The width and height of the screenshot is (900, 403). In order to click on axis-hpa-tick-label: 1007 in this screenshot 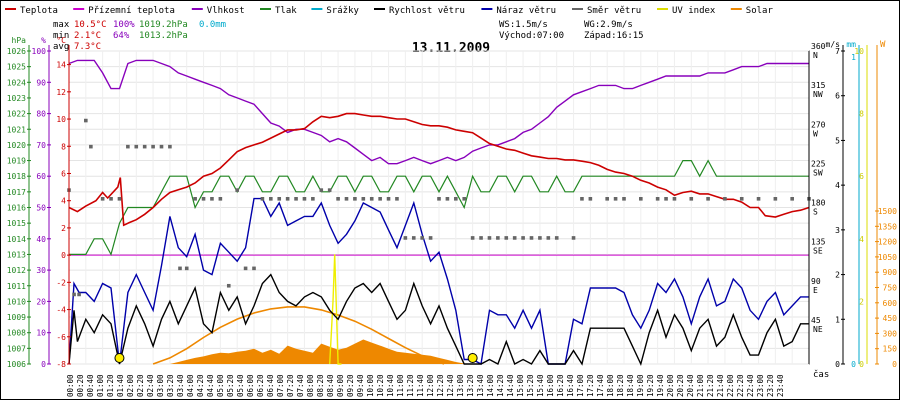, I will do `click(16, 348)`.